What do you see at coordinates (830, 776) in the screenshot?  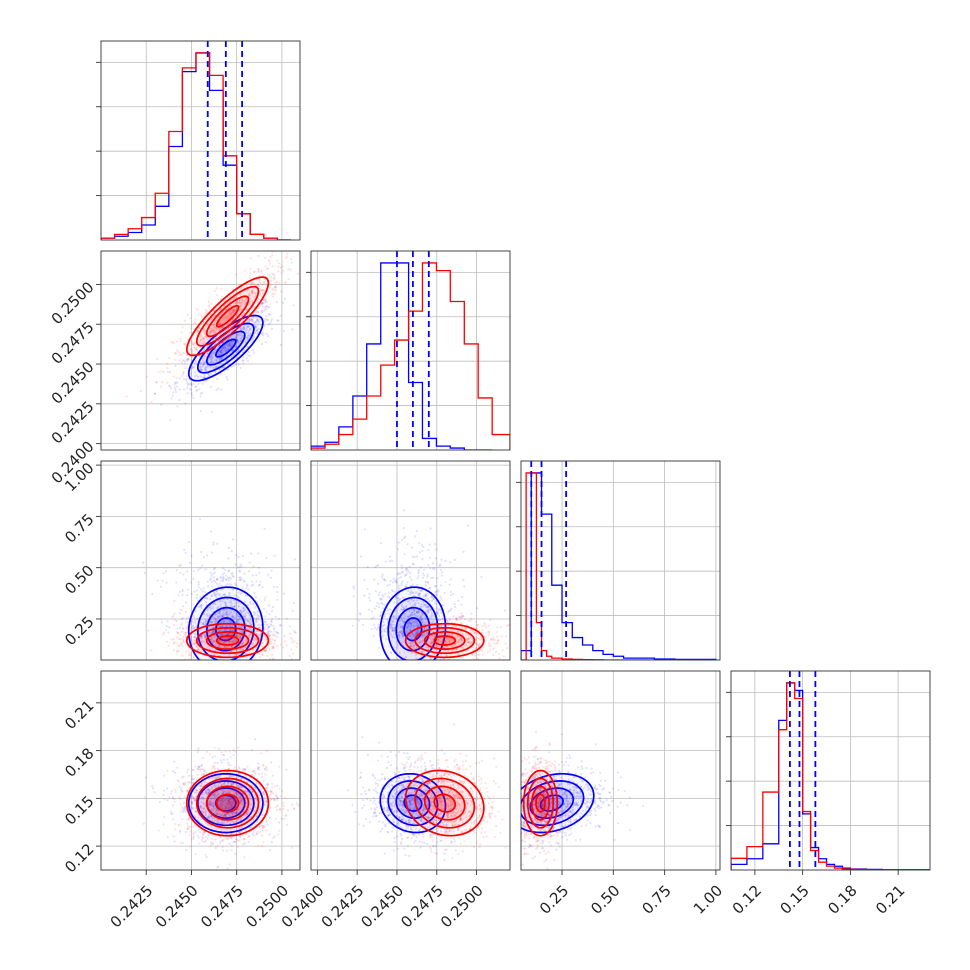 I see `histogram-step-blue` at bounding box center [830, 776].